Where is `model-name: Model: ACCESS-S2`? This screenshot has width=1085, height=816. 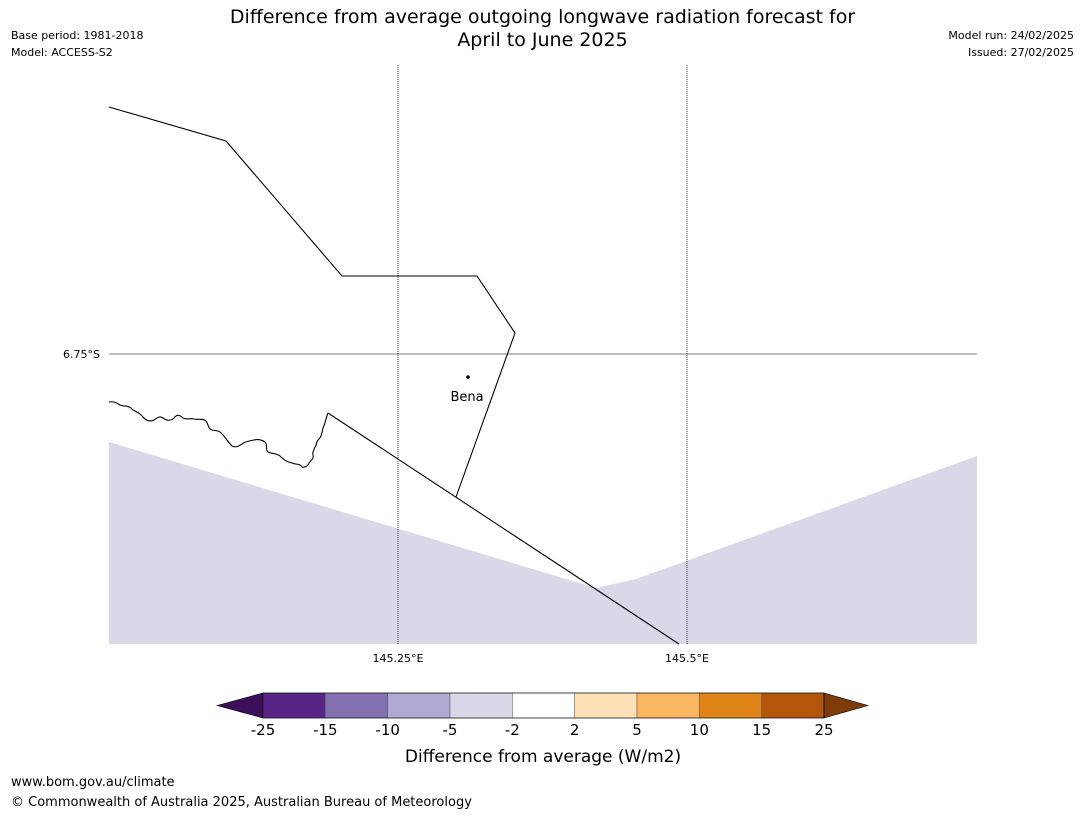
model-name: Model: ACCESS-S2 is located at coordinates (62, 52).